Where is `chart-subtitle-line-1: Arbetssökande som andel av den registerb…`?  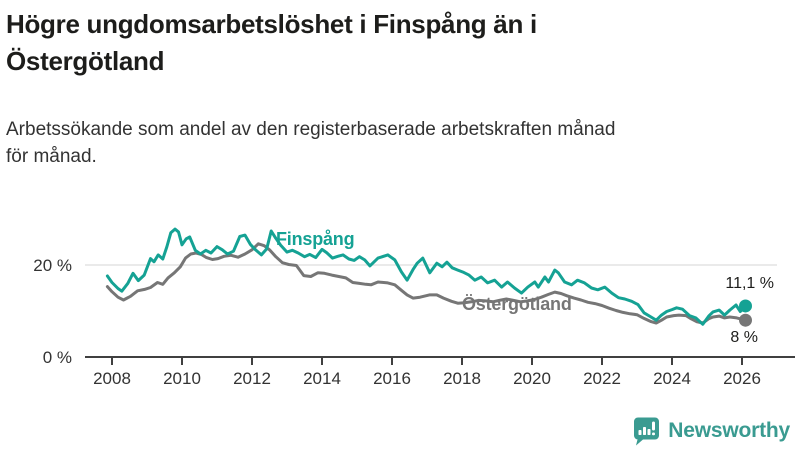
chart-subtitle-line-1: Arbetssökande som andel av den registerb… is located at coordinates (311, 129).